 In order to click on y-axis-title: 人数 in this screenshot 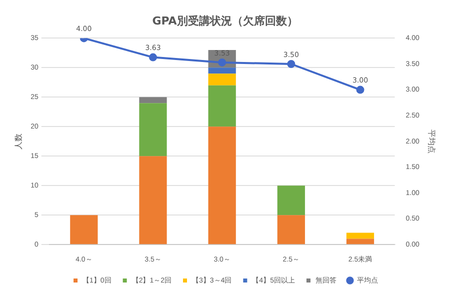, I will do `click(19, 141)`.